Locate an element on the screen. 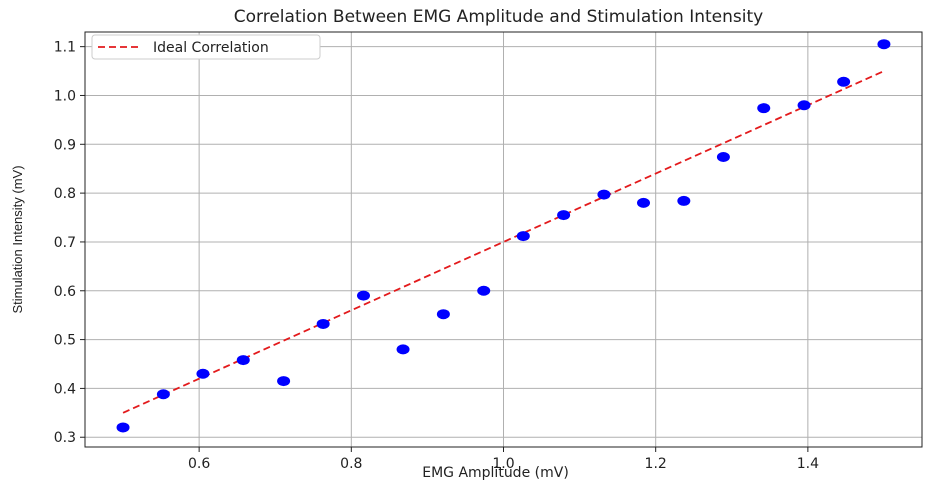 The image size is (927, 483). y-tick-label: 0.7 is located at coordinates (65, 243).